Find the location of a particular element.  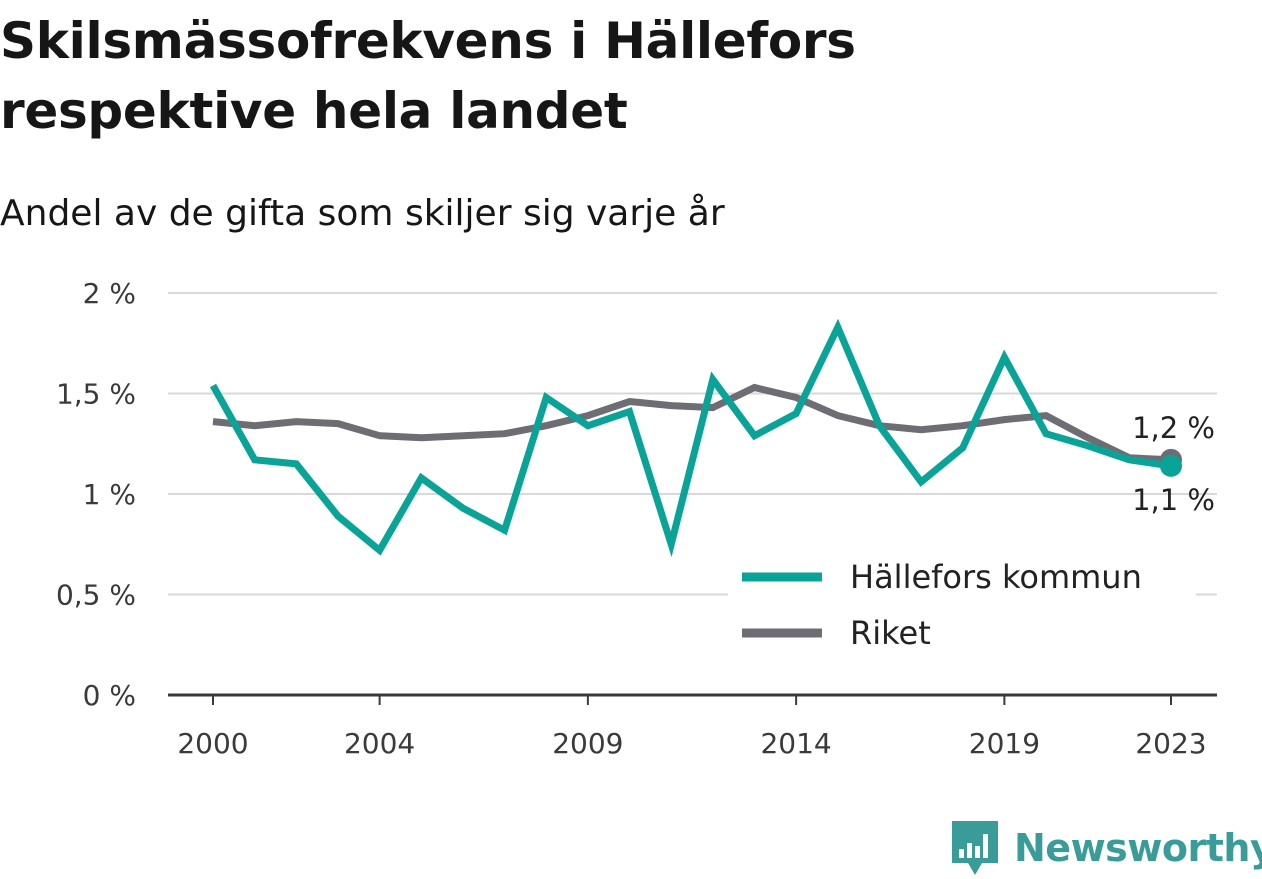

x-tick-label: 2023 is located at coordinates (1170, 743).